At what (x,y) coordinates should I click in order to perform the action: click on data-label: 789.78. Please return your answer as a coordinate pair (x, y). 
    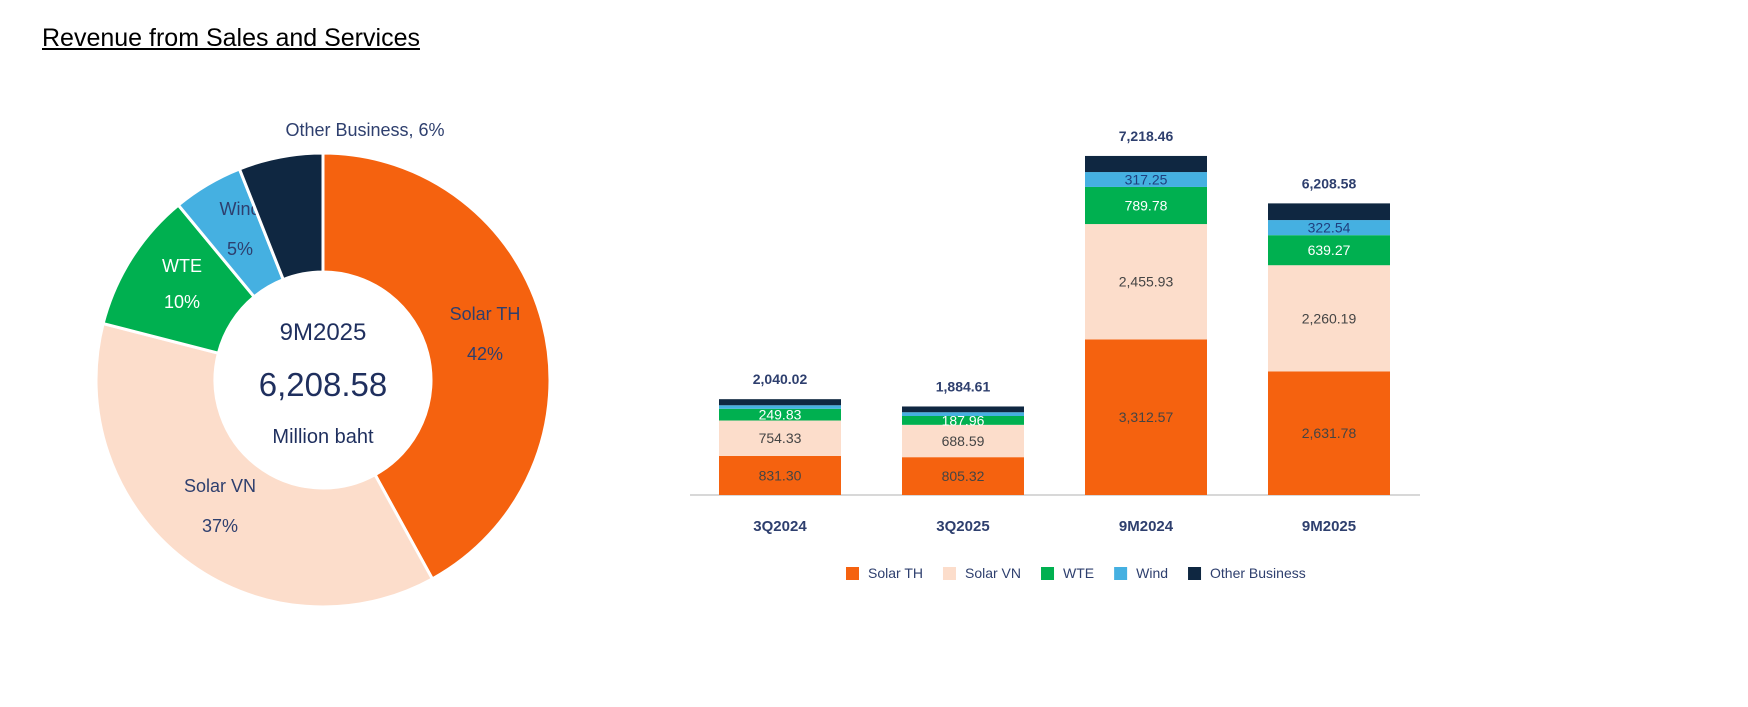
    Looking at the image, I should click on (1146, 206).